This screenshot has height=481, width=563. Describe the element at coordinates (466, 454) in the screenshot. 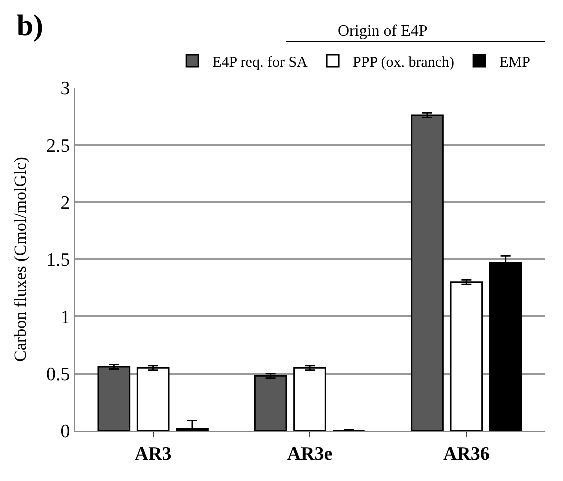

I see `x-tick-label: AR36` at that location.